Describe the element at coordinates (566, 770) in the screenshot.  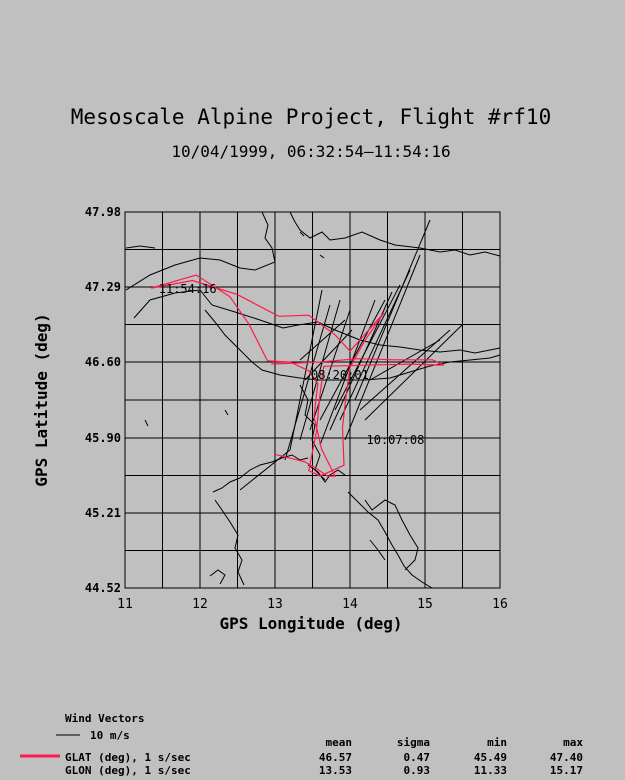
I see `stats-max-value: 15.17` at that location.